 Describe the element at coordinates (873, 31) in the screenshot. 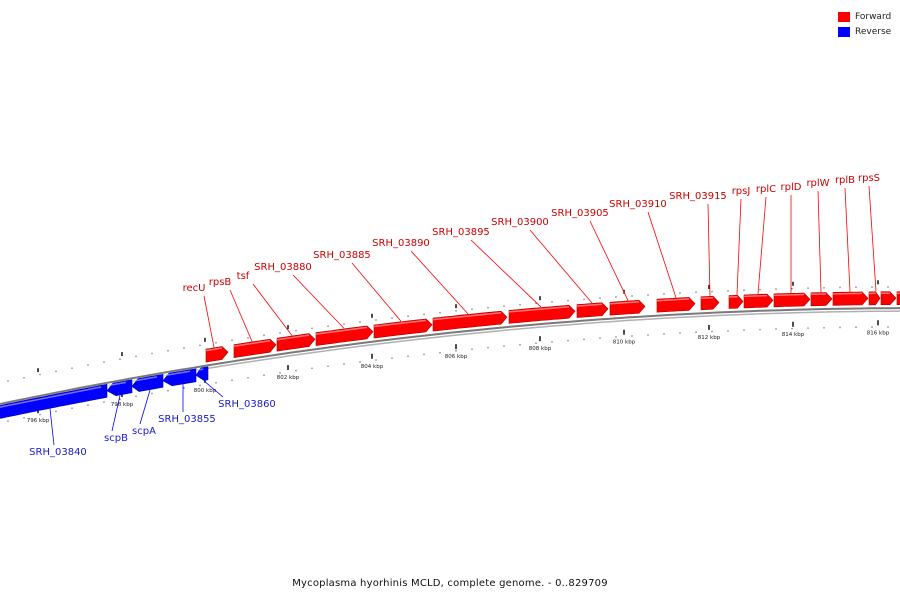

I see `legend-label-reverse: Reverse` at that location.